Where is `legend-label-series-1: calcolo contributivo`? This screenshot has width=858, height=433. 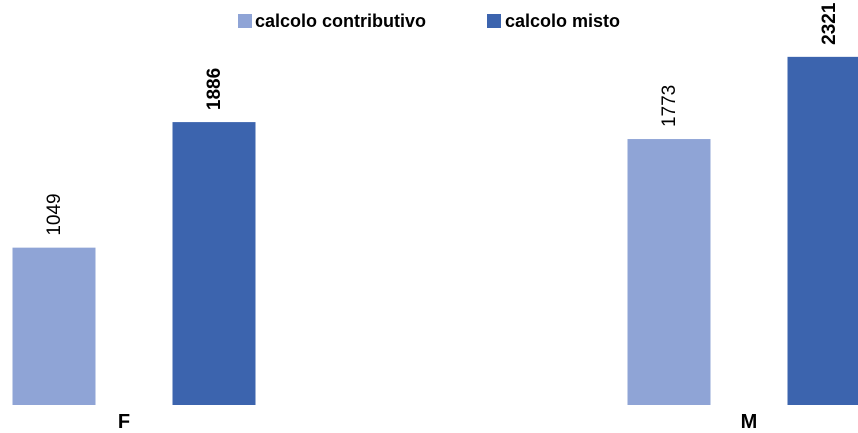
legend-label-series-1: calcolo contributivo is located at coordinates (340, 21).